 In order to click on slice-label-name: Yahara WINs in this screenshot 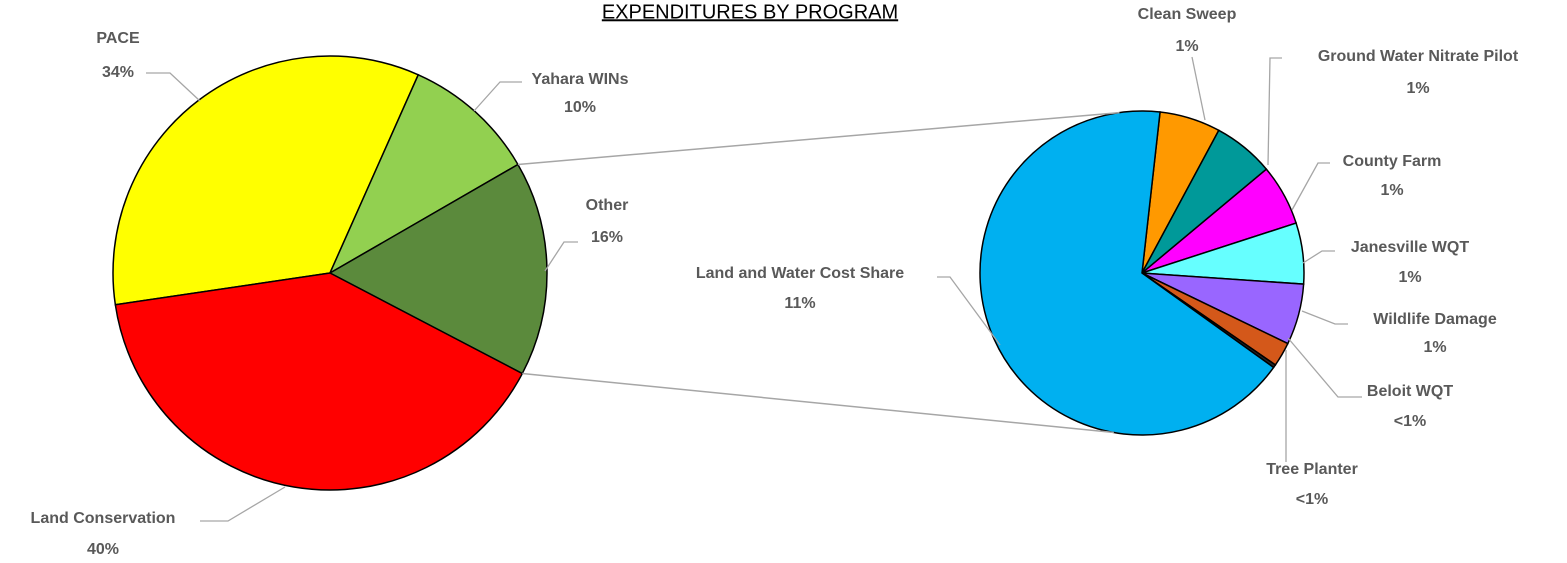, I will do `click(580, 79)`.